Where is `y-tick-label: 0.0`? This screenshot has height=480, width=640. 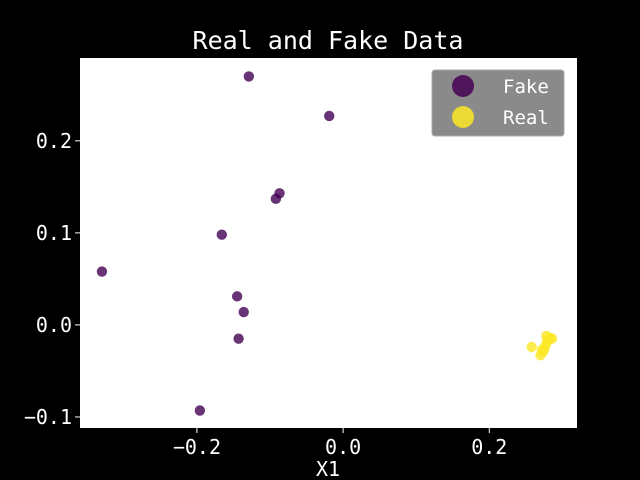 y-tick-label: 0.0 is located at coordinates (54, 325).